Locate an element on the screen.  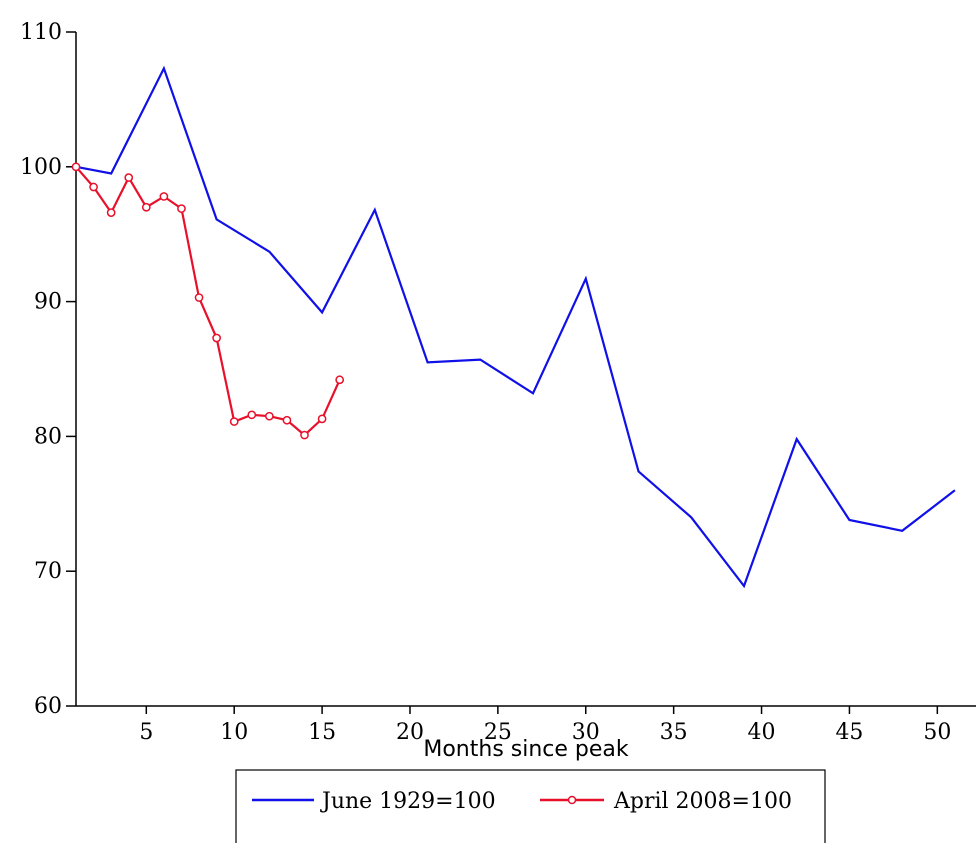
y-axis-ticks: 60 70 80 90 100 110 is located at coordinates (48, 369).